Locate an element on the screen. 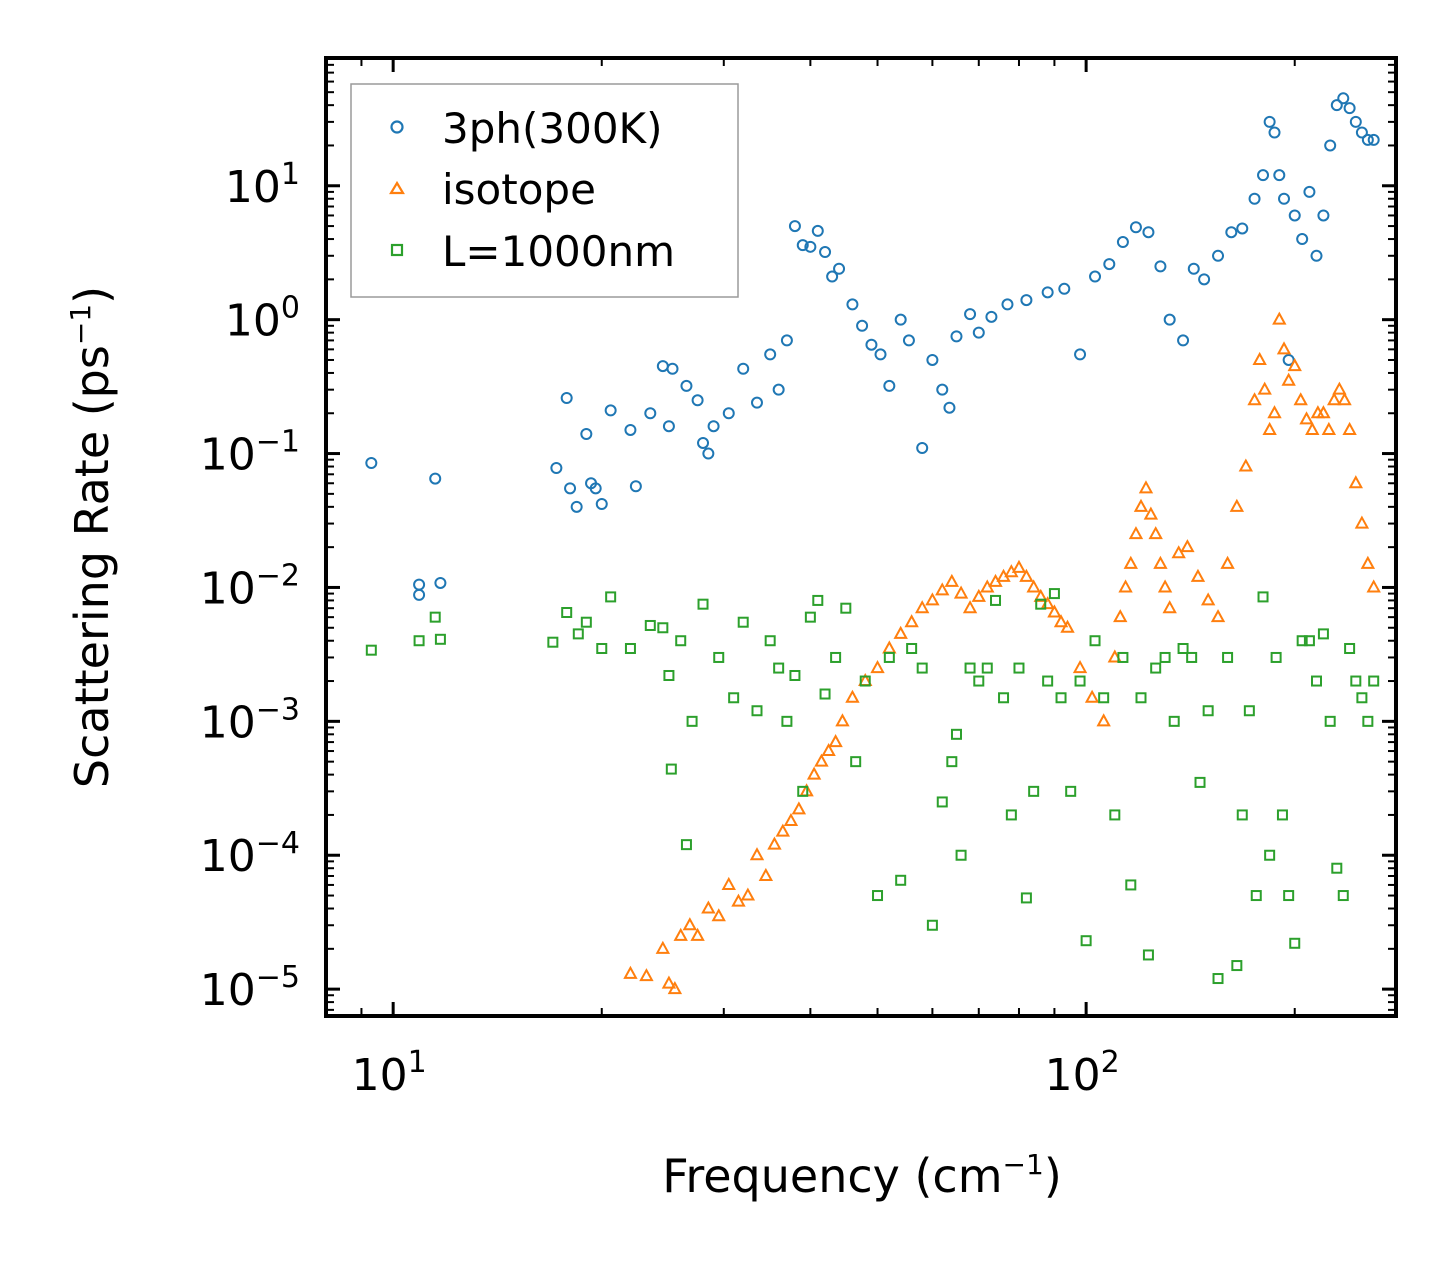  y-tick-label: 10⁻³ is located at coordinates (250, 720).